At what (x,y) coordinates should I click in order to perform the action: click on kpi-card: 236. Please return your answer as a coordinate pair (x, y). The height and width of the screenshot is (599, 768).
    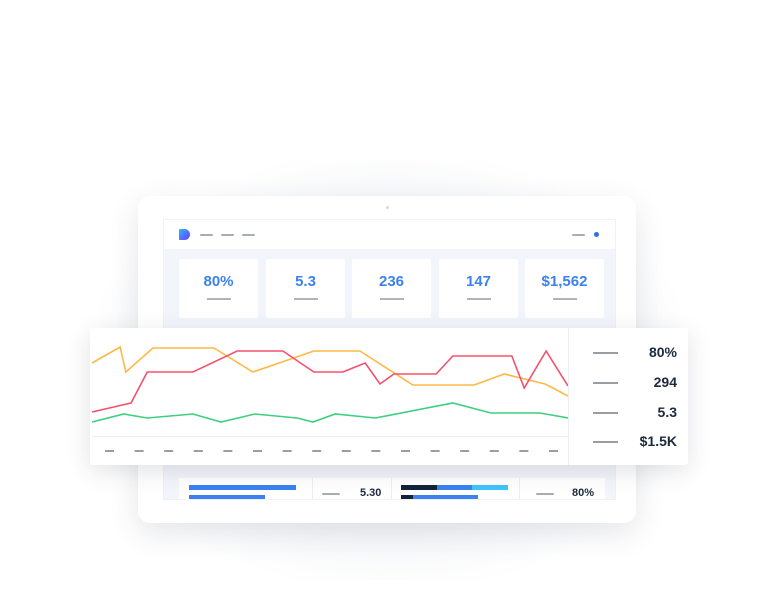
    Looking at the image, I should click on (391, 288).